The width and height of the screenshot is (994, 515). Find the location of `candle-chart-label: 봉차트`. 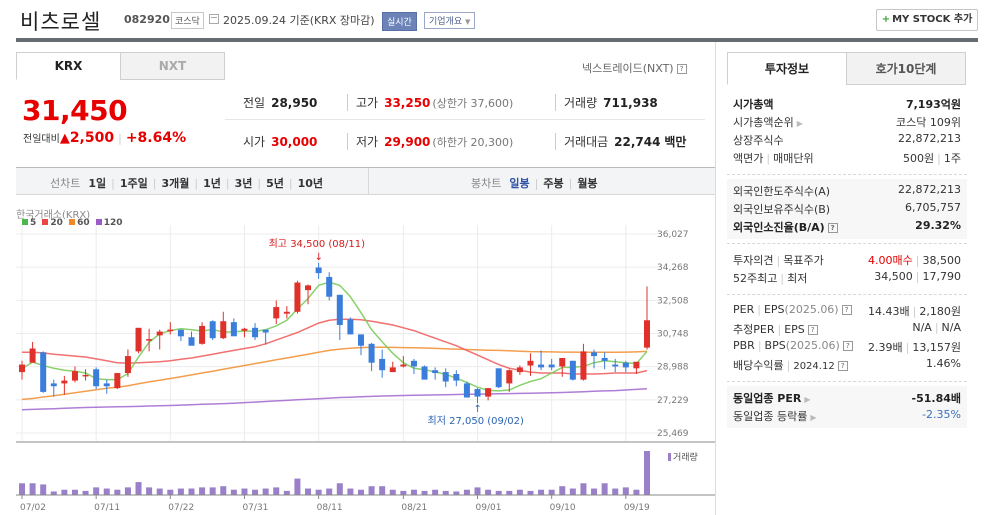

candle-chart-label: 봉차트 is located at coordinates (486, 183).